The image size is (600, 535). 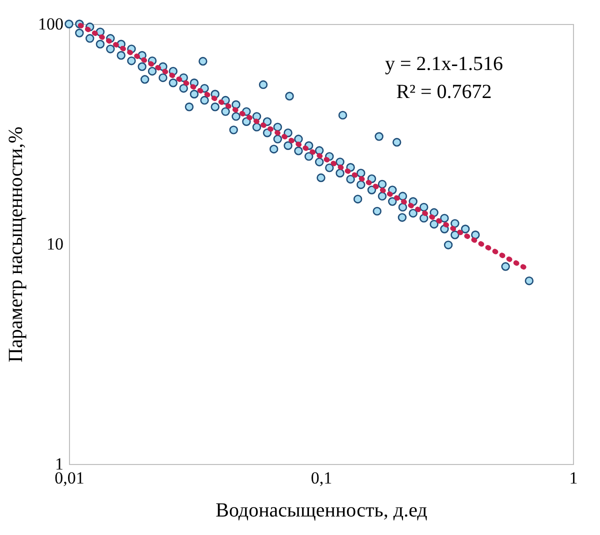 I want to click on x-tick-label: 1, so click(x=573, y=478).